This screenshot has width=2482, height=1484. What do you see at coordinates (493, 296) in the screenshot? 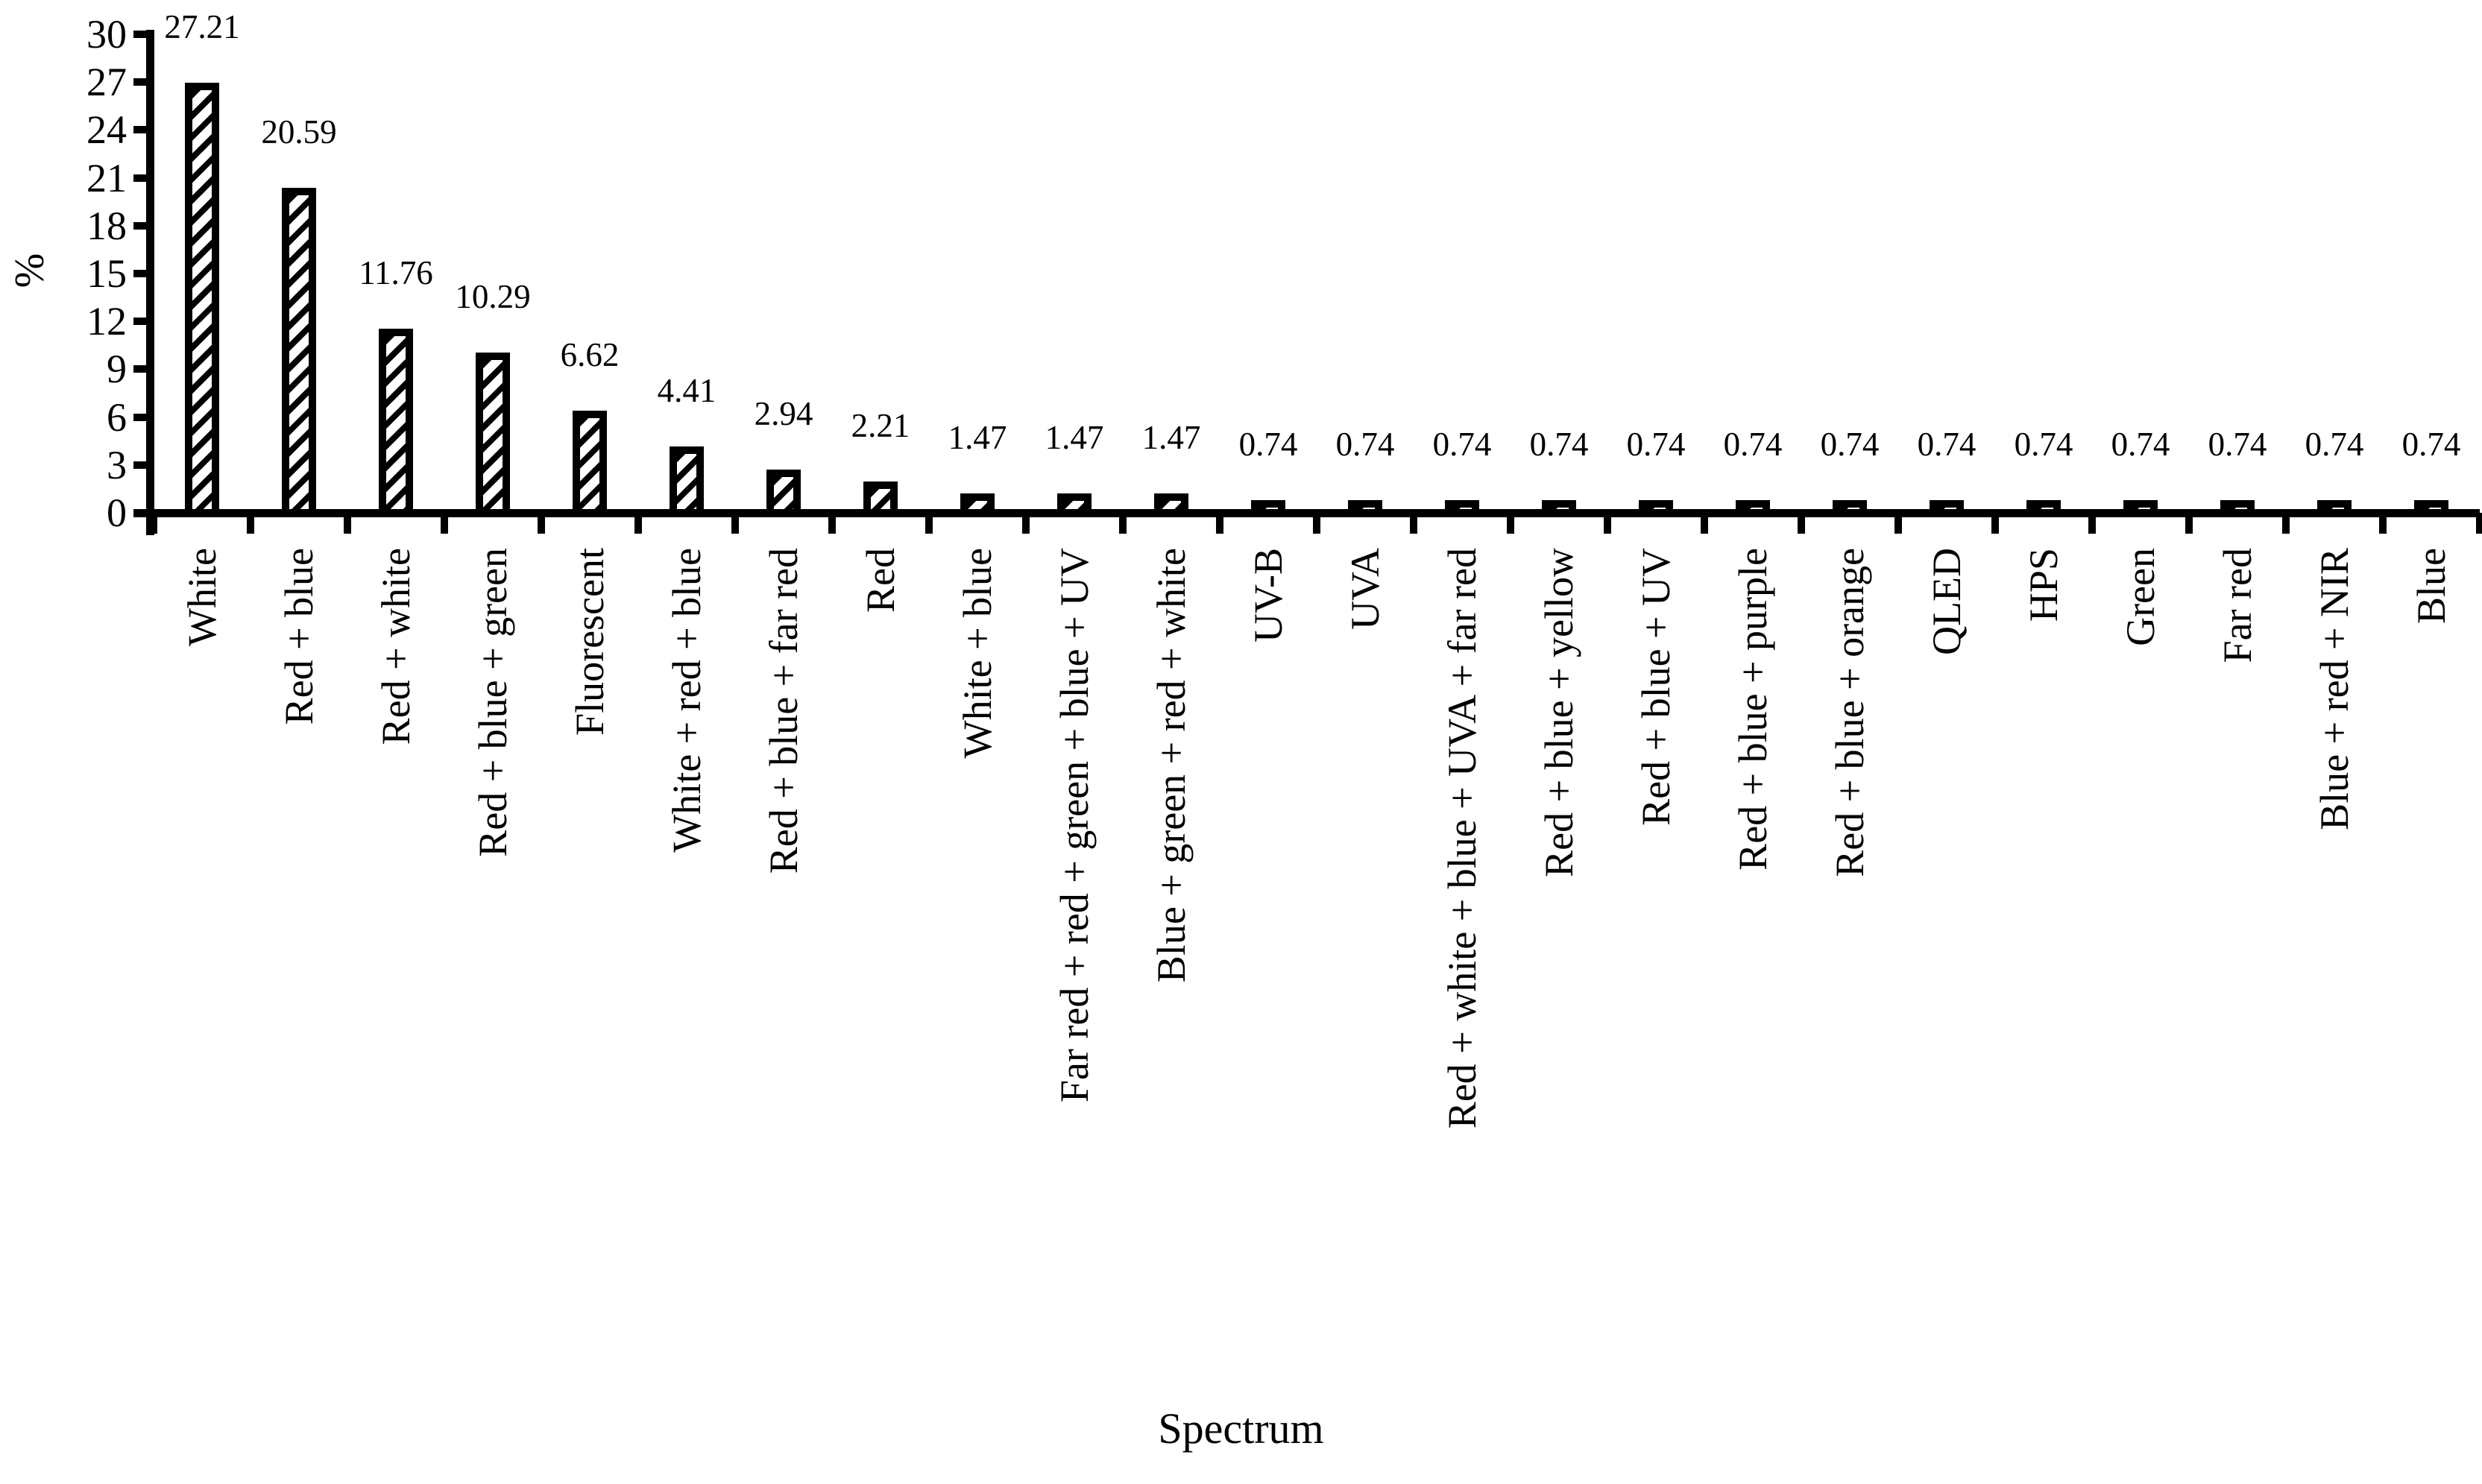
I see `bar-value-label: 10.29` at bounding box center [493, 296].